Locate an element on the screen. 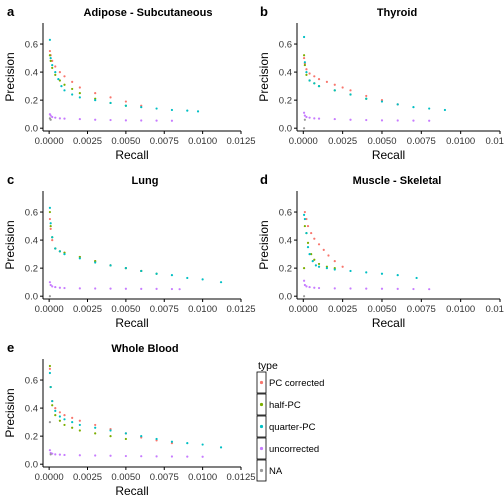 This screenshot has height=504, width=504. series-pc-corrected is located at coordinates (111, 406).